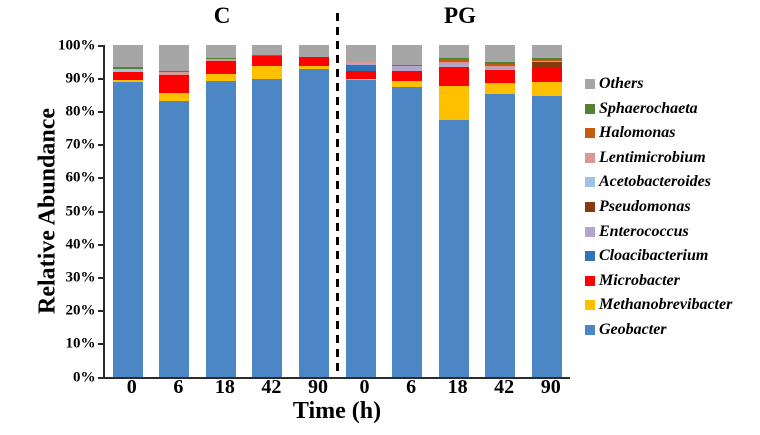 The height and width of the screenshot is (435, 760). Describe the element at coordinates (590, 157) in the screenshot. I see `legend-swatch-lentimicrobium` at that location.